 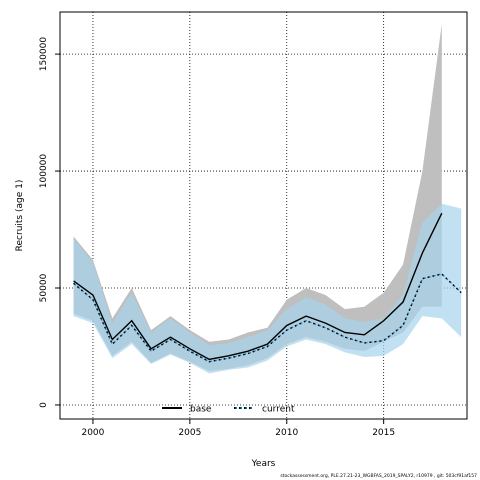 I want to click on y-tick-label-150000: 150000, so click(x=44, y=54).